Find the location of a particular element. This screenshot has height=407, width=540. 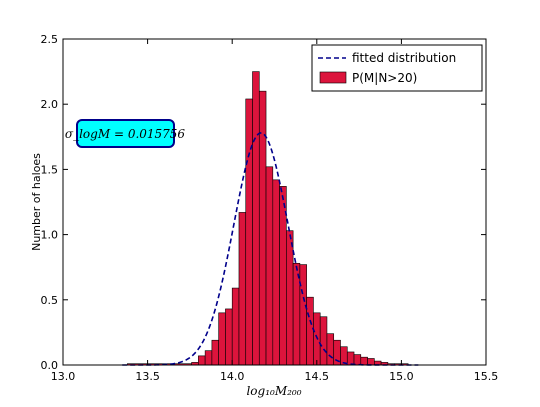

legend-bar-swatch is located at coordinates (333, 77).